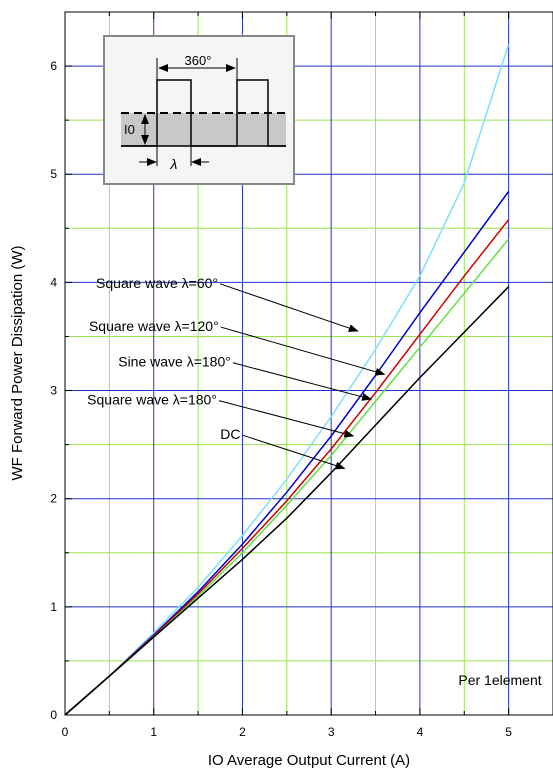  I want to click on y-tick-labels: 0 1 2 3 4 5 6, so click(53, 390).